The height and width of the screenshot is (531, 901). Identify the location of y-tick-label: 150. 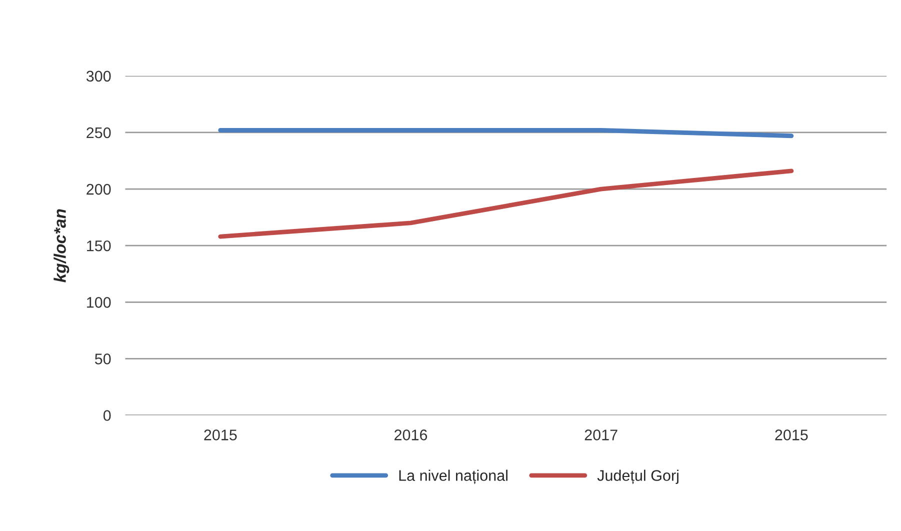
(99, 246).